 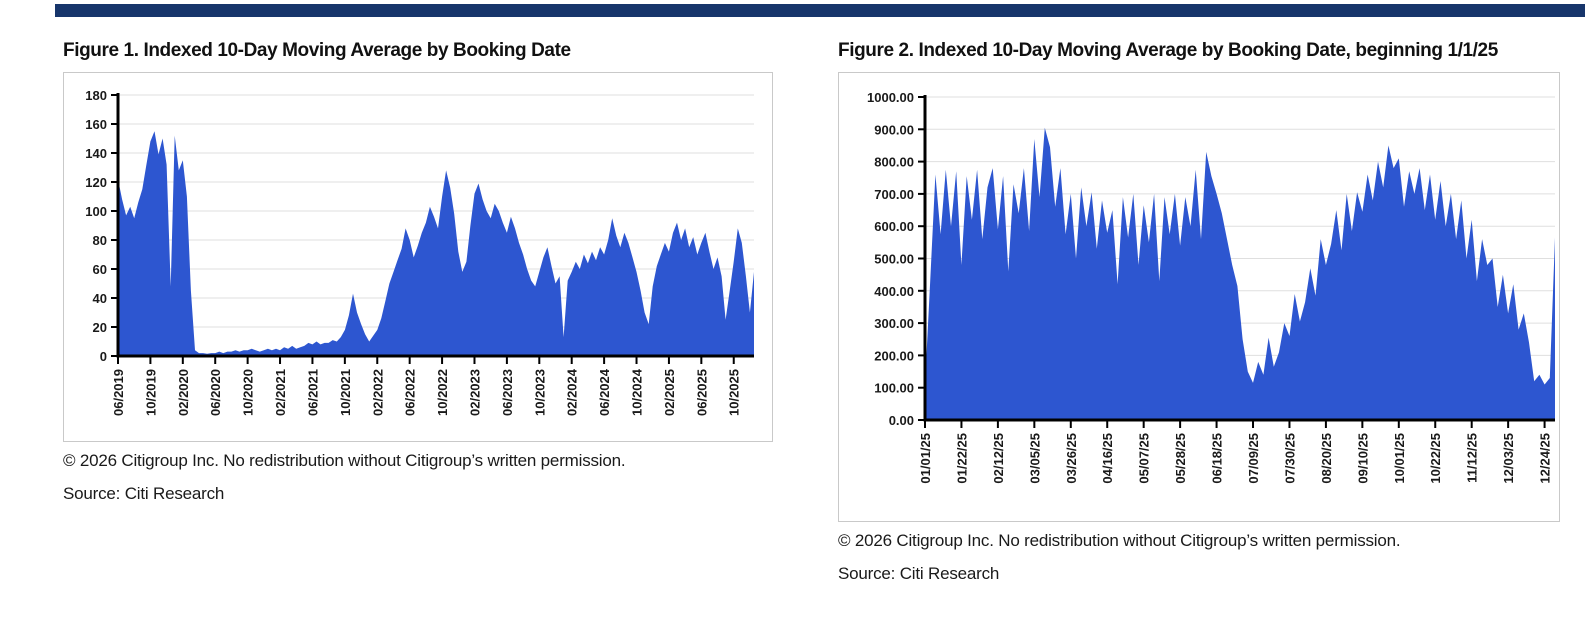 I want to click on svg-text: 40, so click(x=100, y=298).